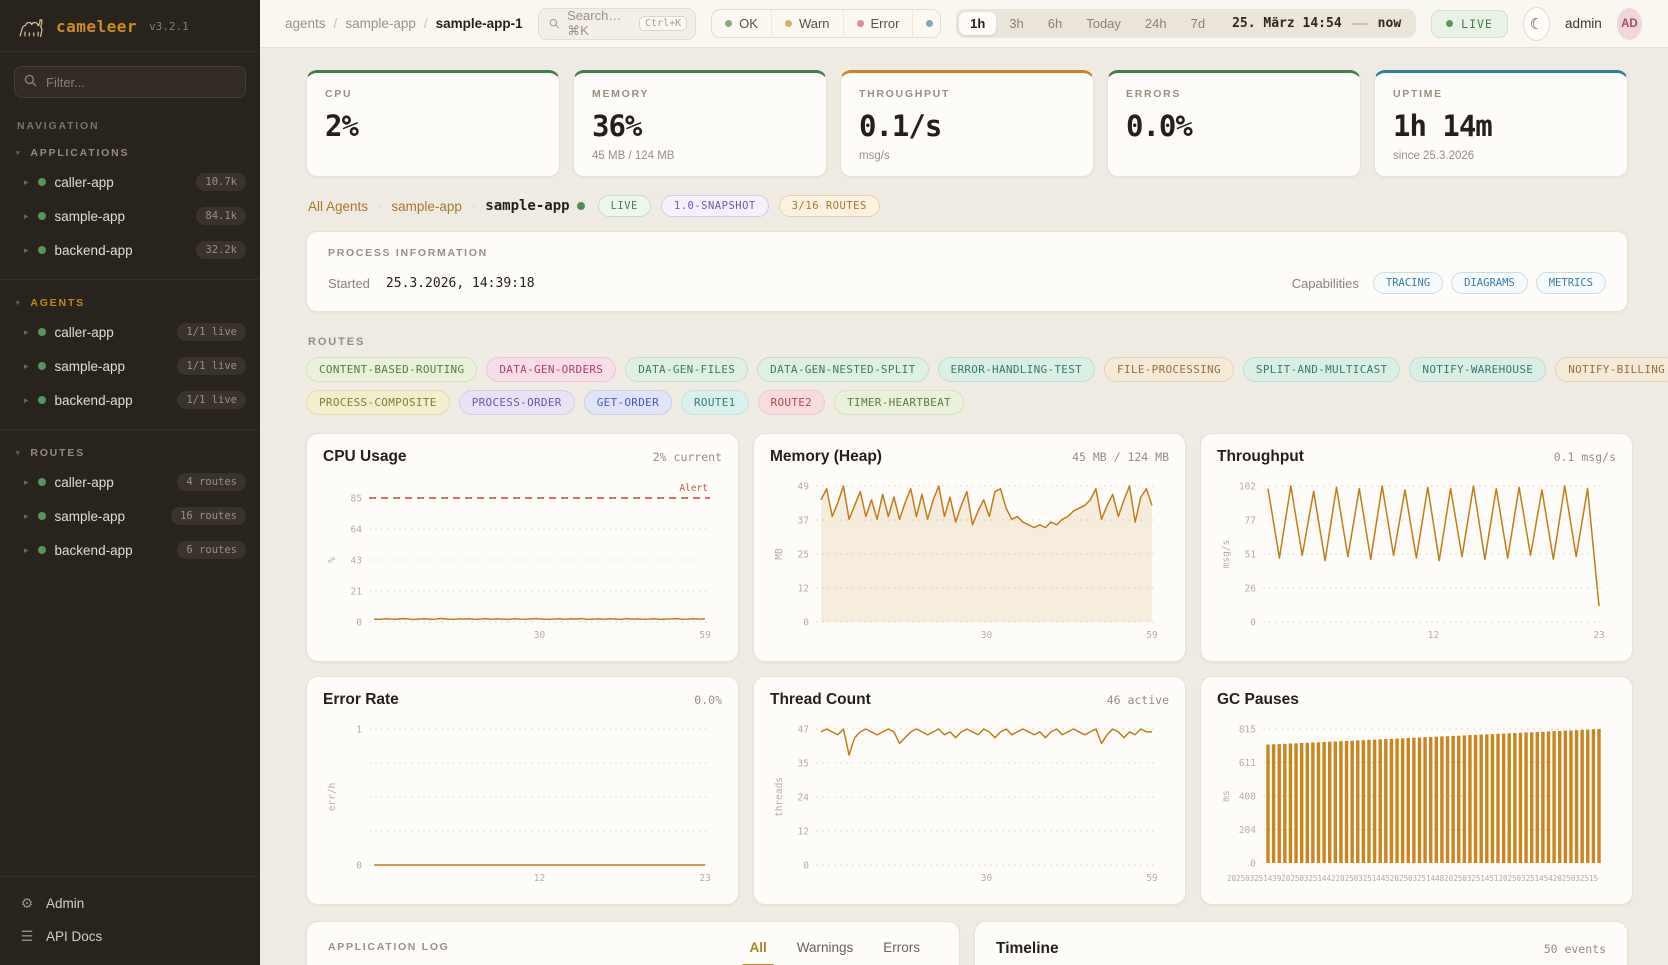 This screenshot has height=965, width=1668. Describe the element at coordinates (551, 369) in the screenshot. I see `route-tag-data-gen-orders: DATA-GEN-ORDERS` at that location.